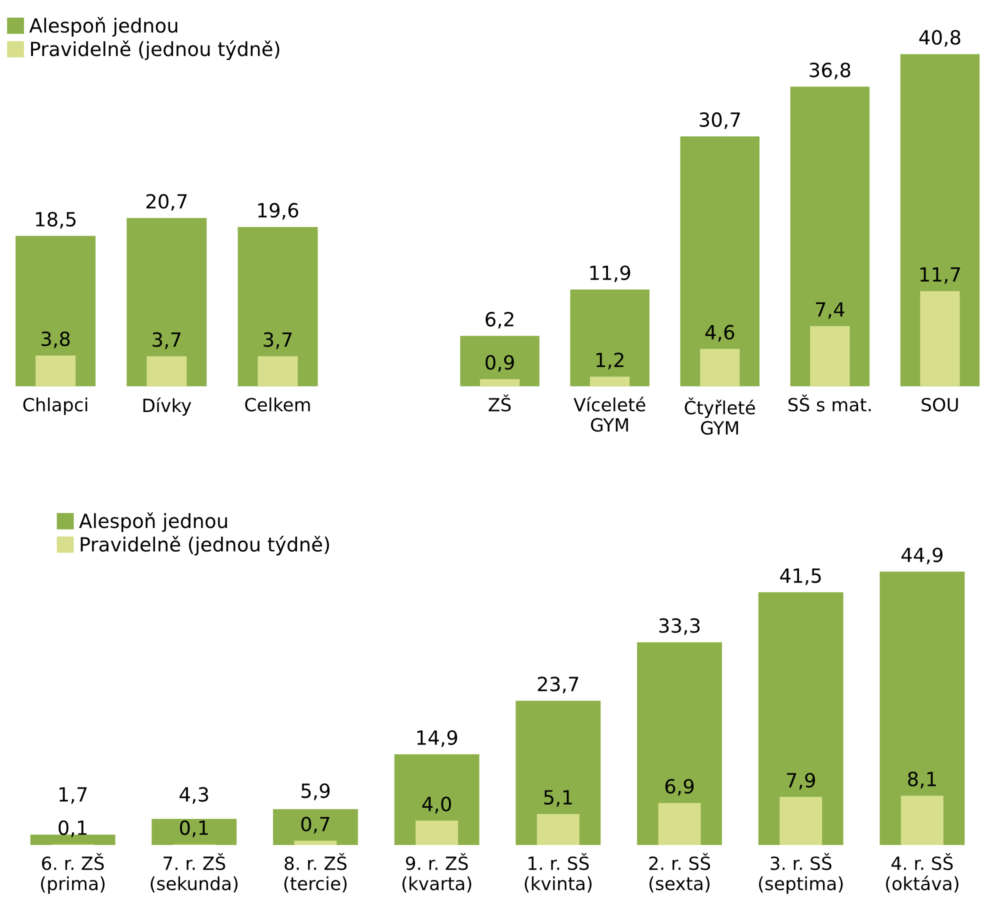 The width and height of the screenshot is (995, 920). I want to click on x-tick-label: Čtyřleté GYM, so click(719, 416).